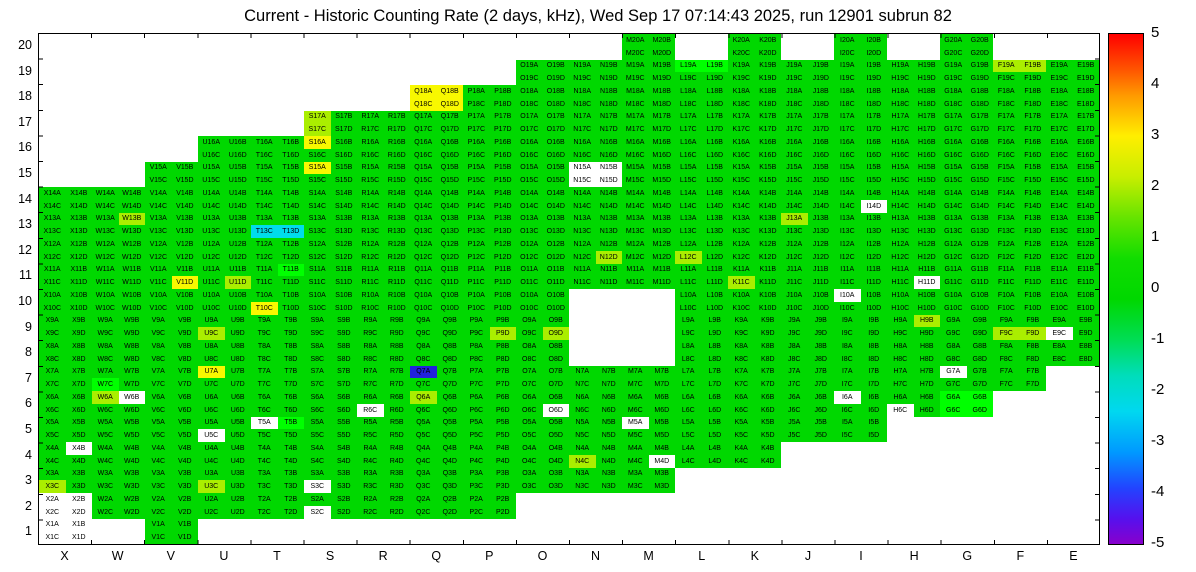 This screenshot has height=572, width=1196. What do you see at coordinates (555, 129) in the screenshot?
I see `quadrant-O17D: O17D` at bounding box center [555, 129].